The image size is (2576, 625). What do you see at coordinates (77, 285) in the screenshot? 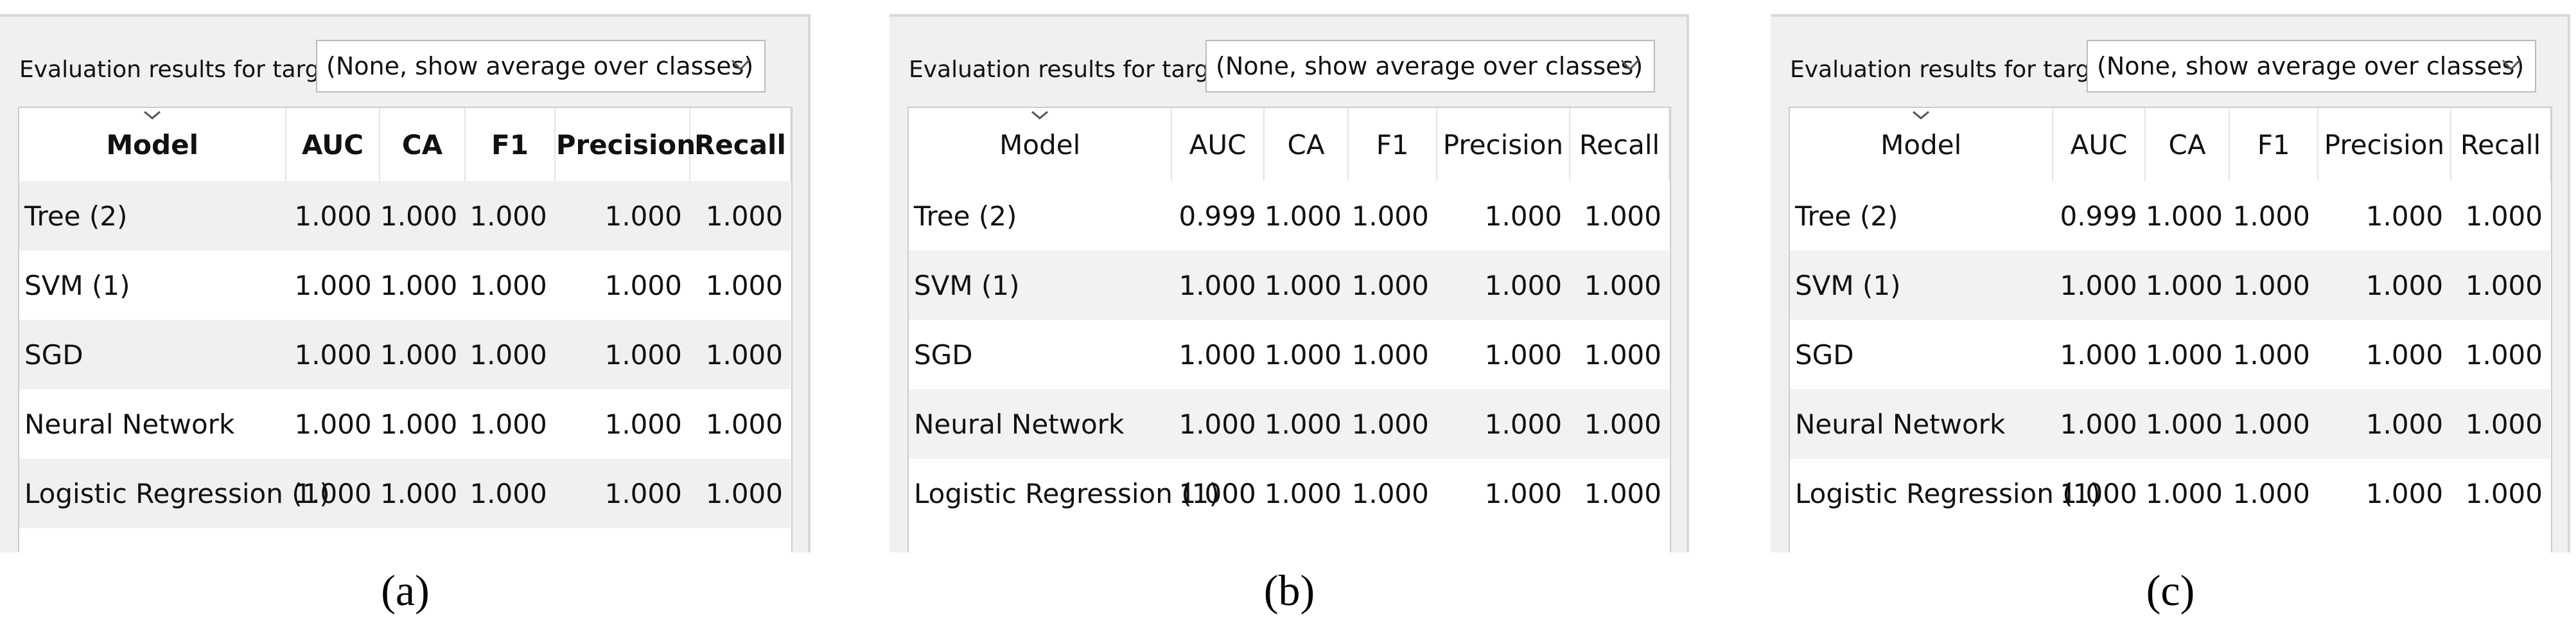
I see `model-name: SVM (1)` at bounding box center [77, 285].